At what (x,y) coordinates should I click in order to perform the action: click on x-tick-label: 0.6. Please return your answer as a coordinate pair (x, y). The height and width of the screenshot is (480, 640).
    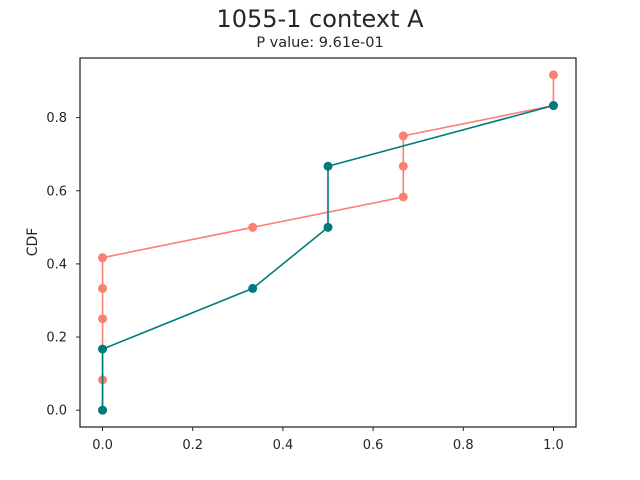
    Looking at the image, I should click on (373, 445).